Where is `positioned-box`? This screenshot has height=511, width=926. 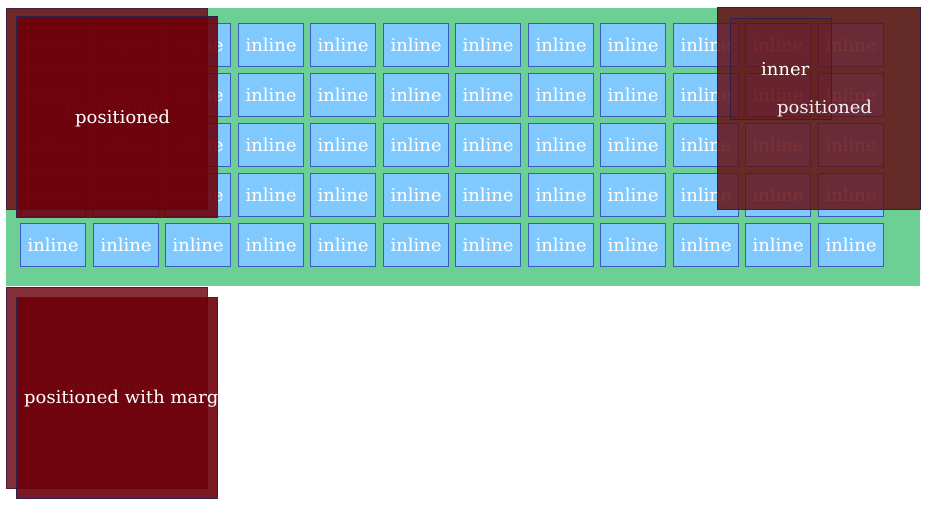 positioned-box is located at coordinates (117, 117).